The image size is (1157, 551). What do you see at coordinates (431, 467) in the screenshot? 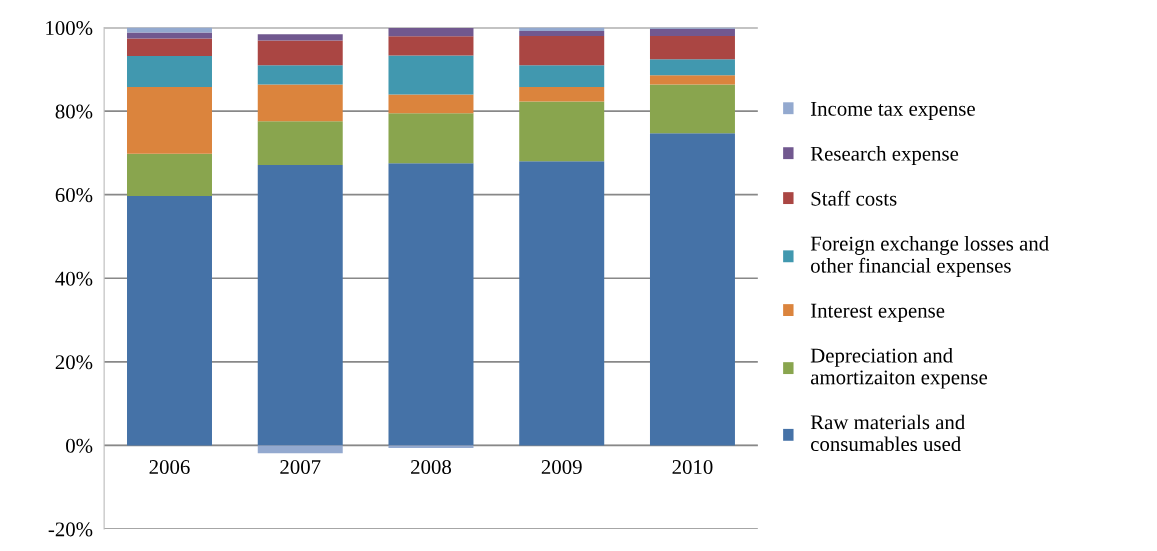
I see `x-tick-label: 2008` at bounding box center [431, 467].